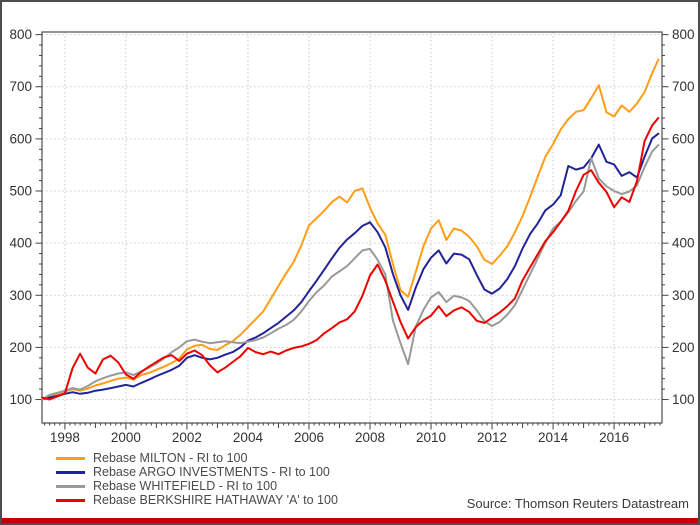 This screenshot has height=525, width=700. Describe the element at coordinates (170, 458) in the screenshot. I see `legend-label-milton: Rebase MILTON - RI to 100` at that location.